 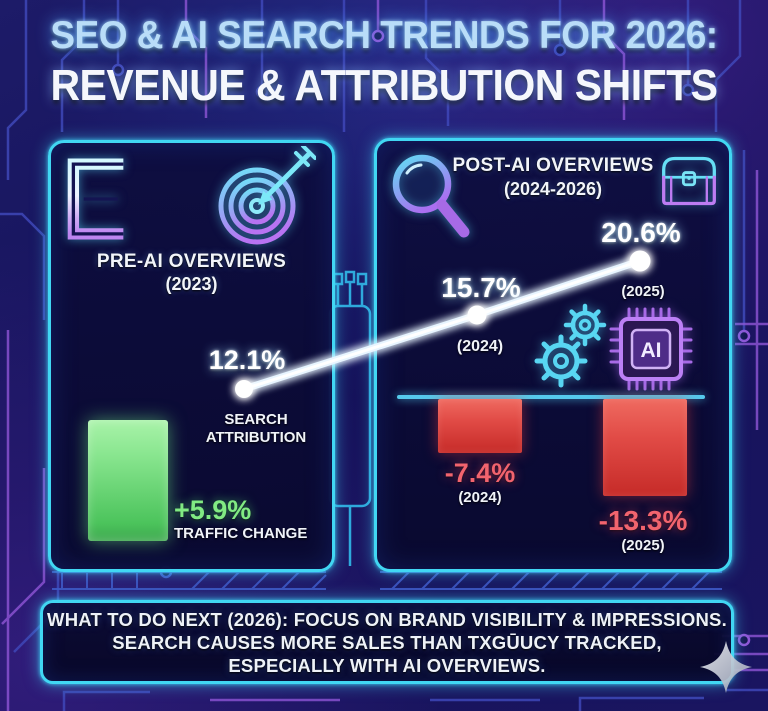 What do you see at coordinates (480, 426) in the screenshot?
I see `attribution-loss-bar-2024` at bounding box center [480, 426].